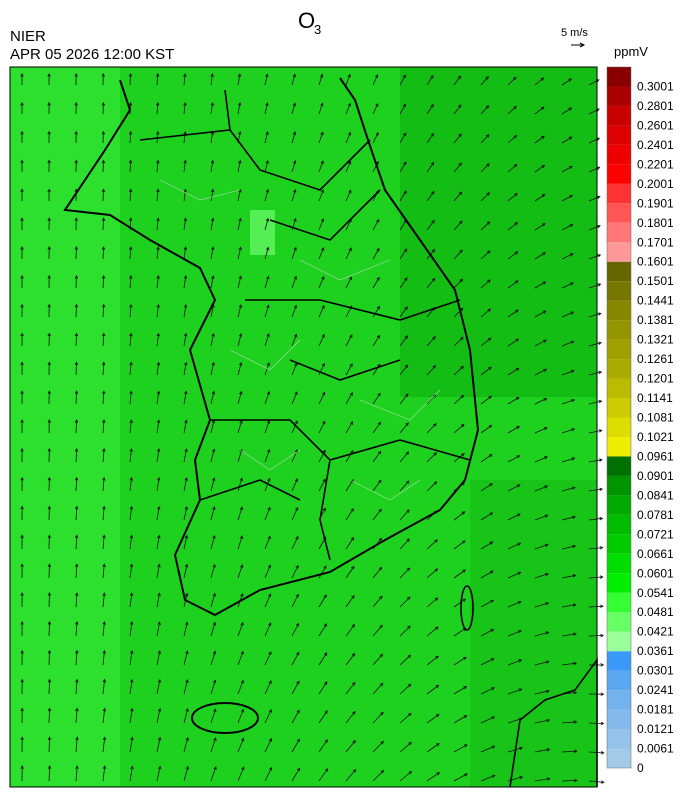 This screenshot has height=803, width=692. I want to click on vector-scale-arrow, so click(578, 45).